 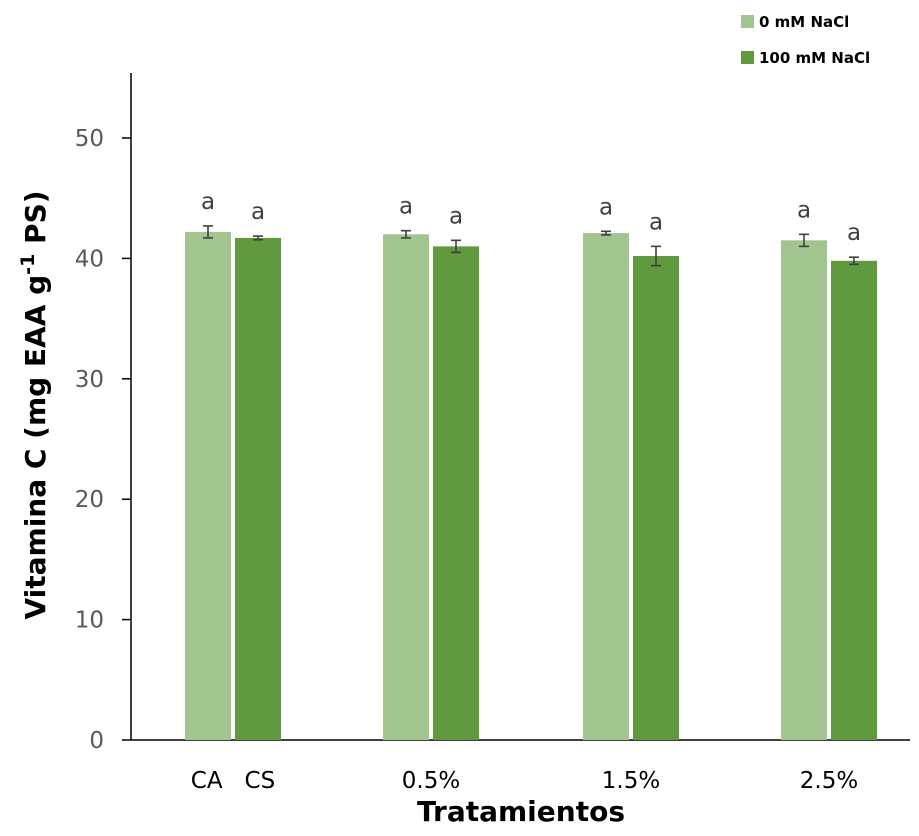 I want to click on significance-label-series-1-cat-1: a, so click(x=208, y=202).